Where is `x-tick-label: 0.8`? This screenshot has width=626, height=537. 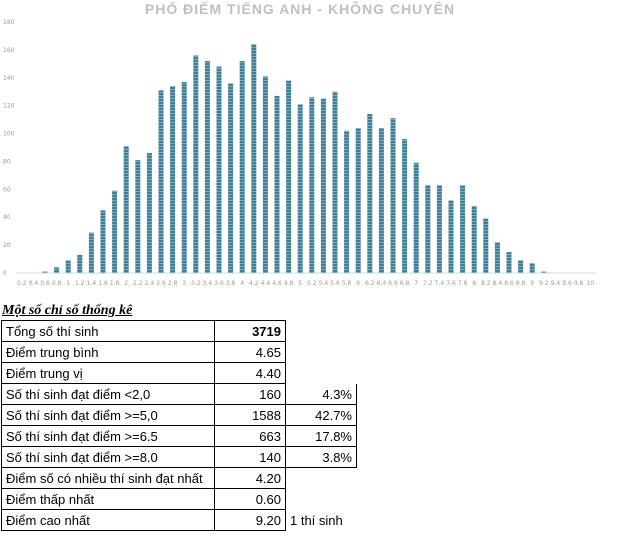
x-tick-label: 0.8 is located at coordinates (57, 283).